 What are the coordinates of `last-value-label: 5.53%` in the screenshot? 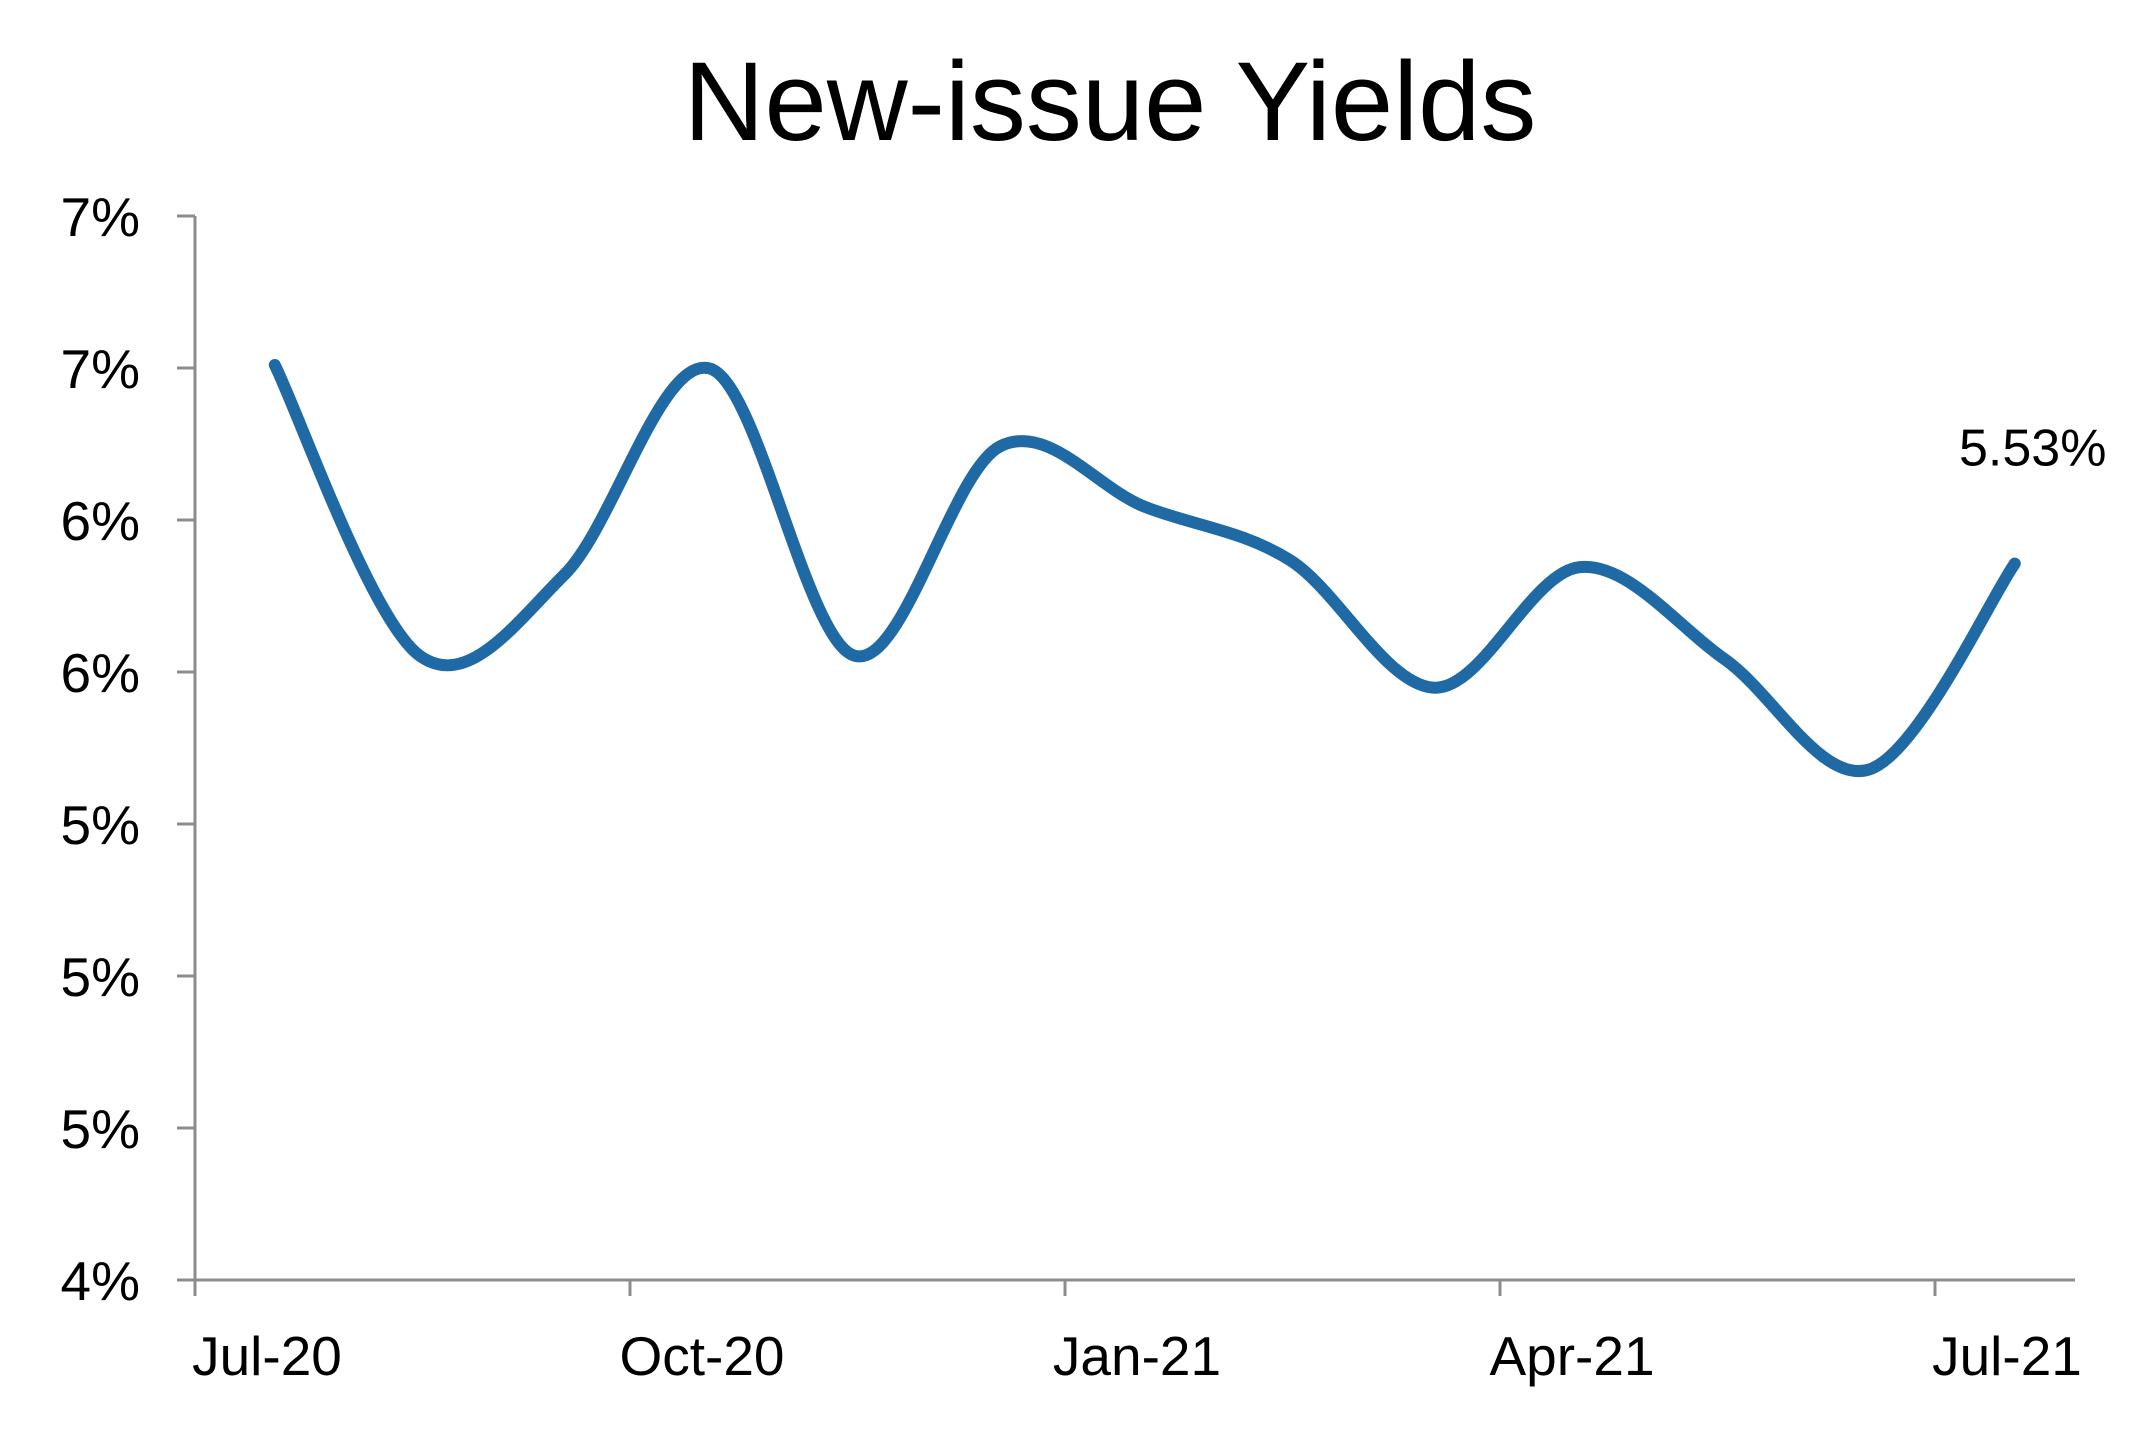 It's located at (2032, 449).